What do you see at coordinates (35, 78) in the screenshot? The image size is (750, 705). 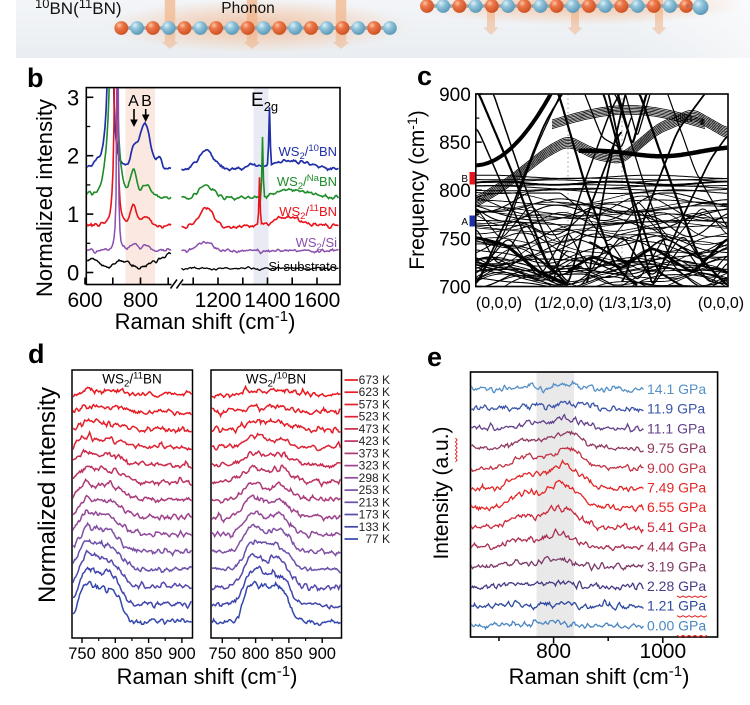 I see `svg-text: b` at bounding box center [35, 78].